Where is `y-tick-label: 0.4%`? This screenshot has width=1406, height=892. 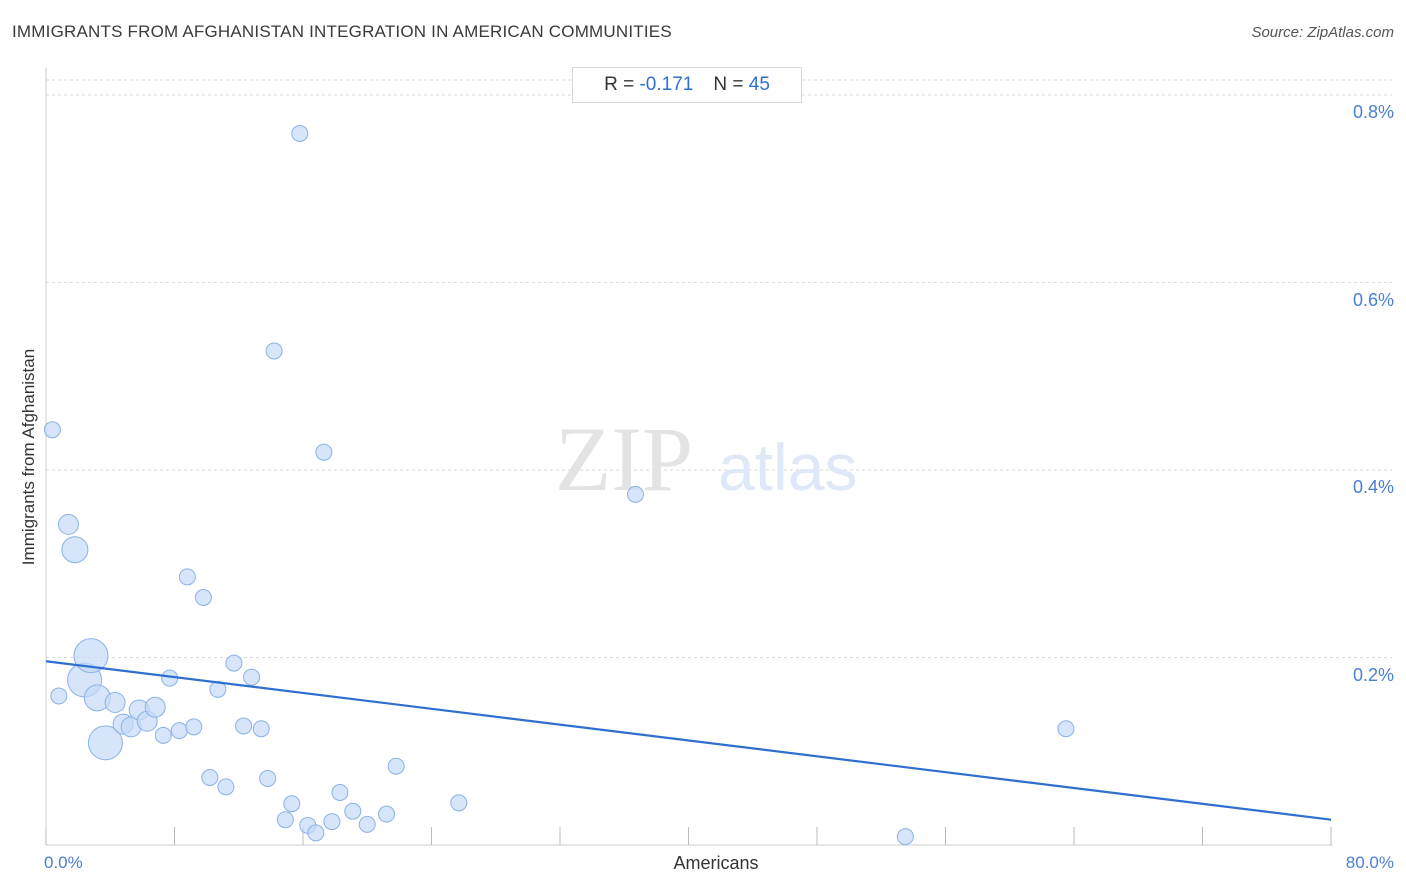 y-tick-label: 0.4% is located at coordinates (1373, 487).